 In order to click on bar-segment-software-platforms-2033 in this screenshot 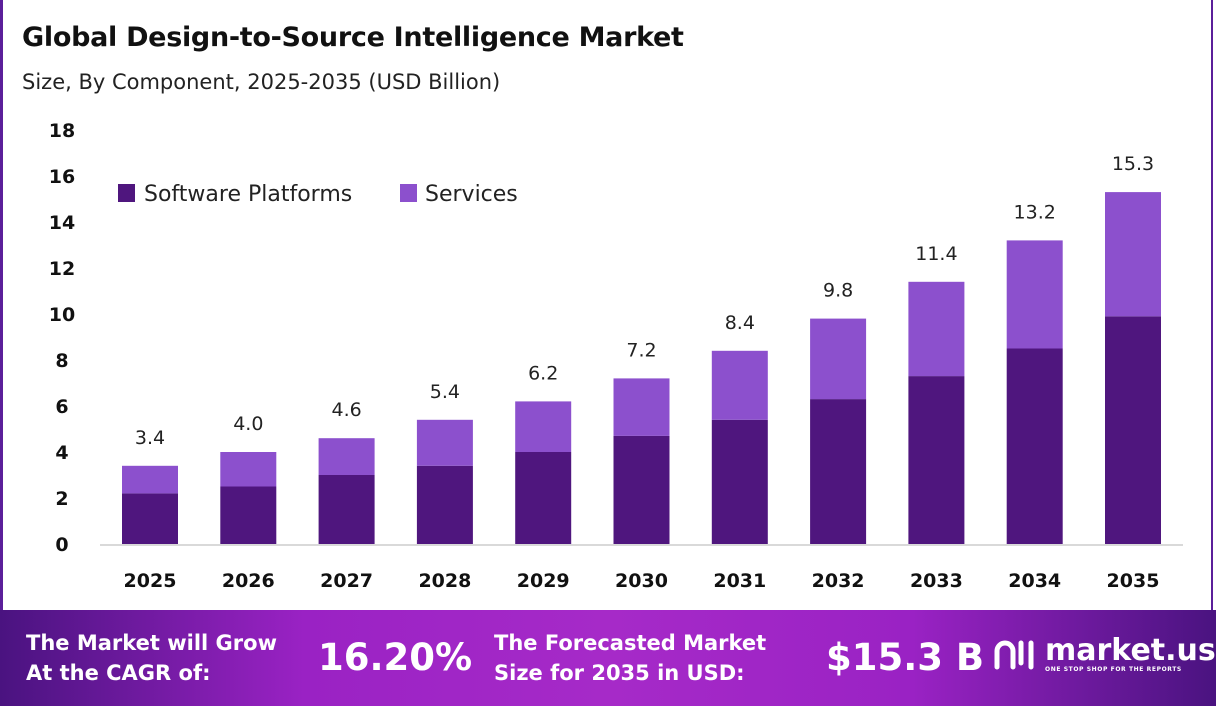, I will do `click(936, 460)`.